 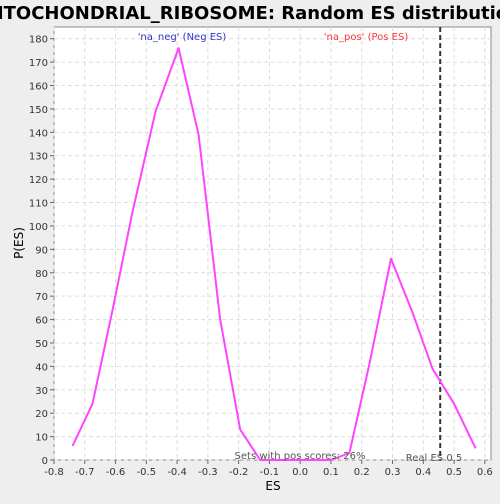 What do you see at coordinates (41, 297) in the screenshot?
I see `y-tick-label: 70` at bounding box center [41, 297].